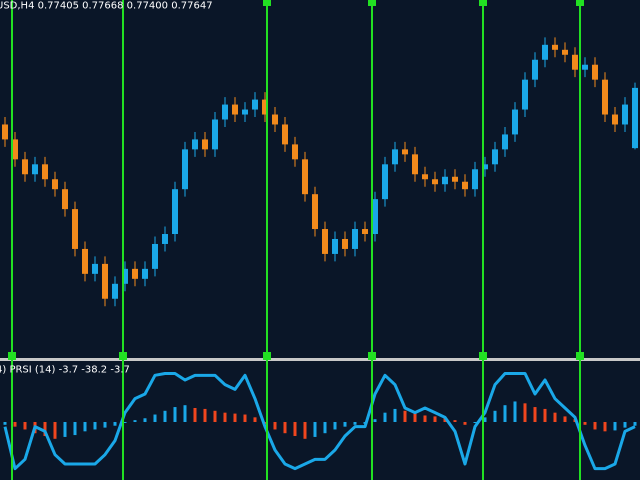  Describe the element at coordinates (106, 5) in the screenshot. I see `chart-title: USD,H4 0.77405 0.77668 0.77400 0.77647` at that location.